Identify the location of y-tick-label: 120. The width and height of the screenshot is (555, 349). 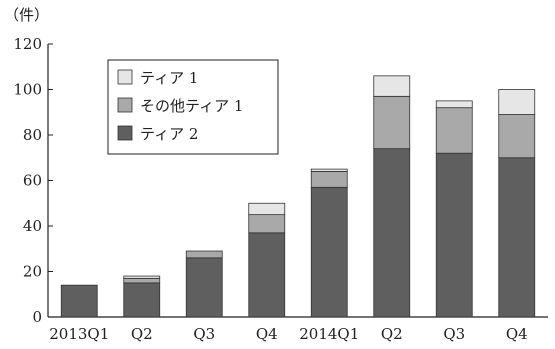
(27, 44).